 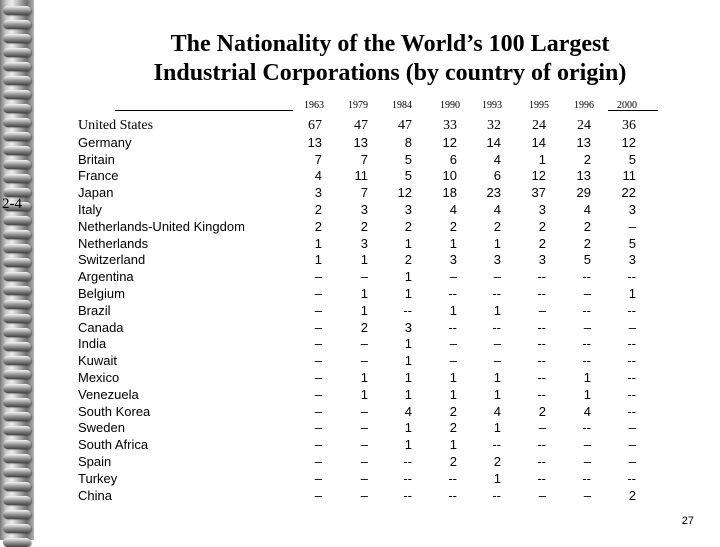 I want to click on table-cell: 14, so click(x=493, y=142).